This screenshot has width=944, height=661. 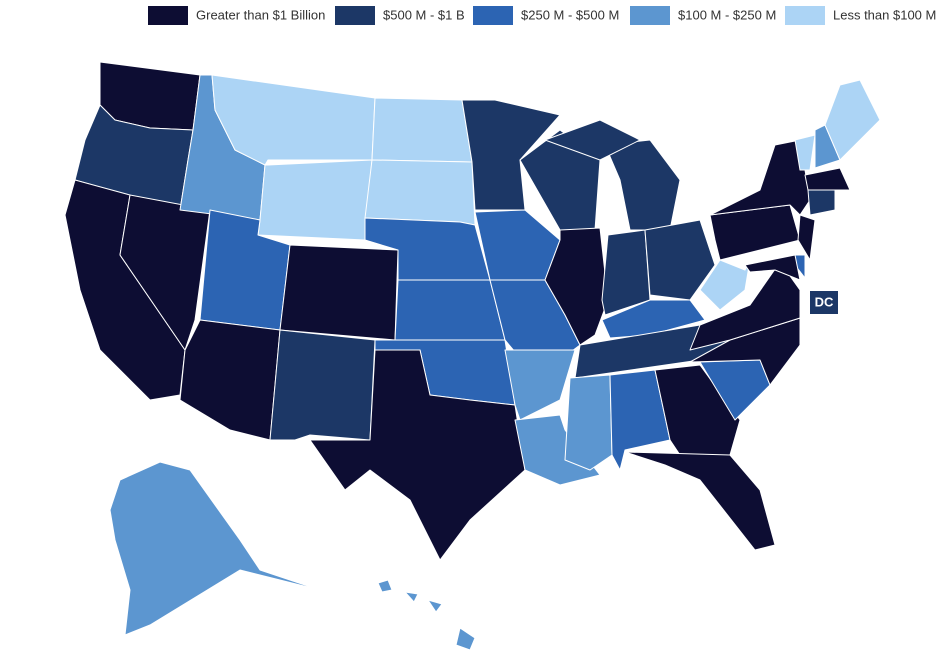 I want to click on legend-label: $250 M - $500 M, so click(x=570, y=14).